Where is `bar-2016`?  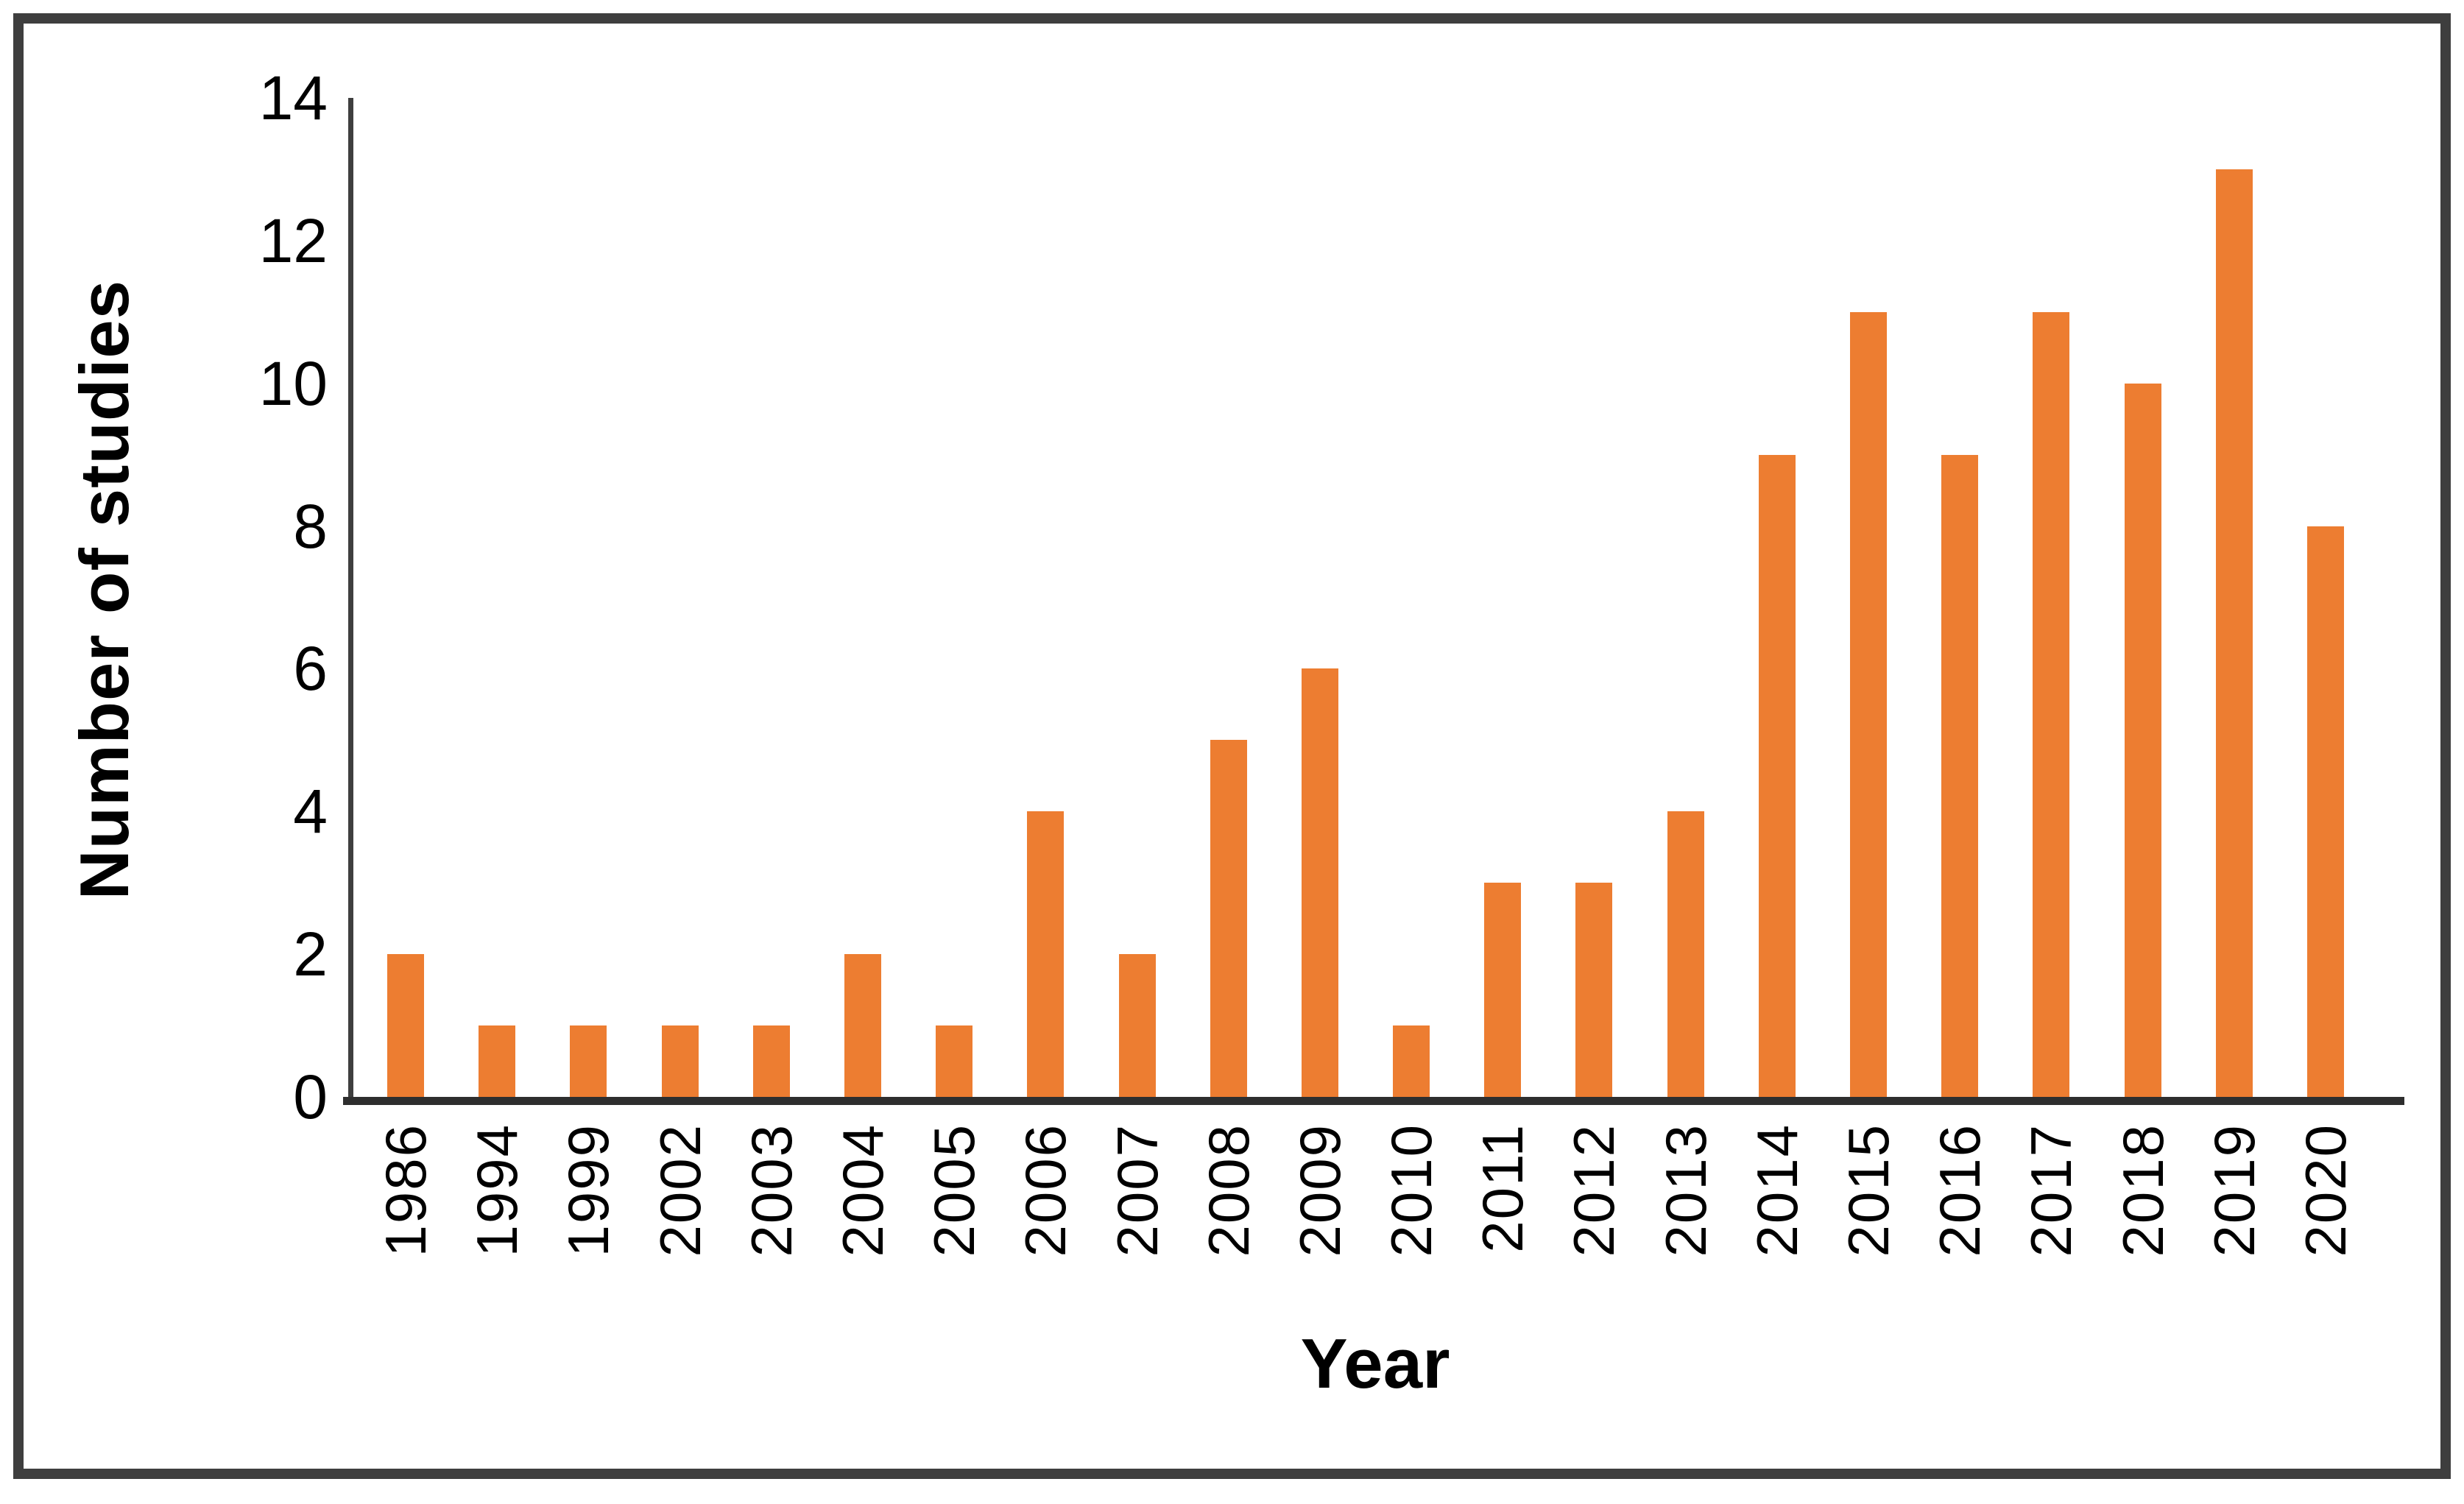
bar-2016 is located at coordinates (1960, 775).